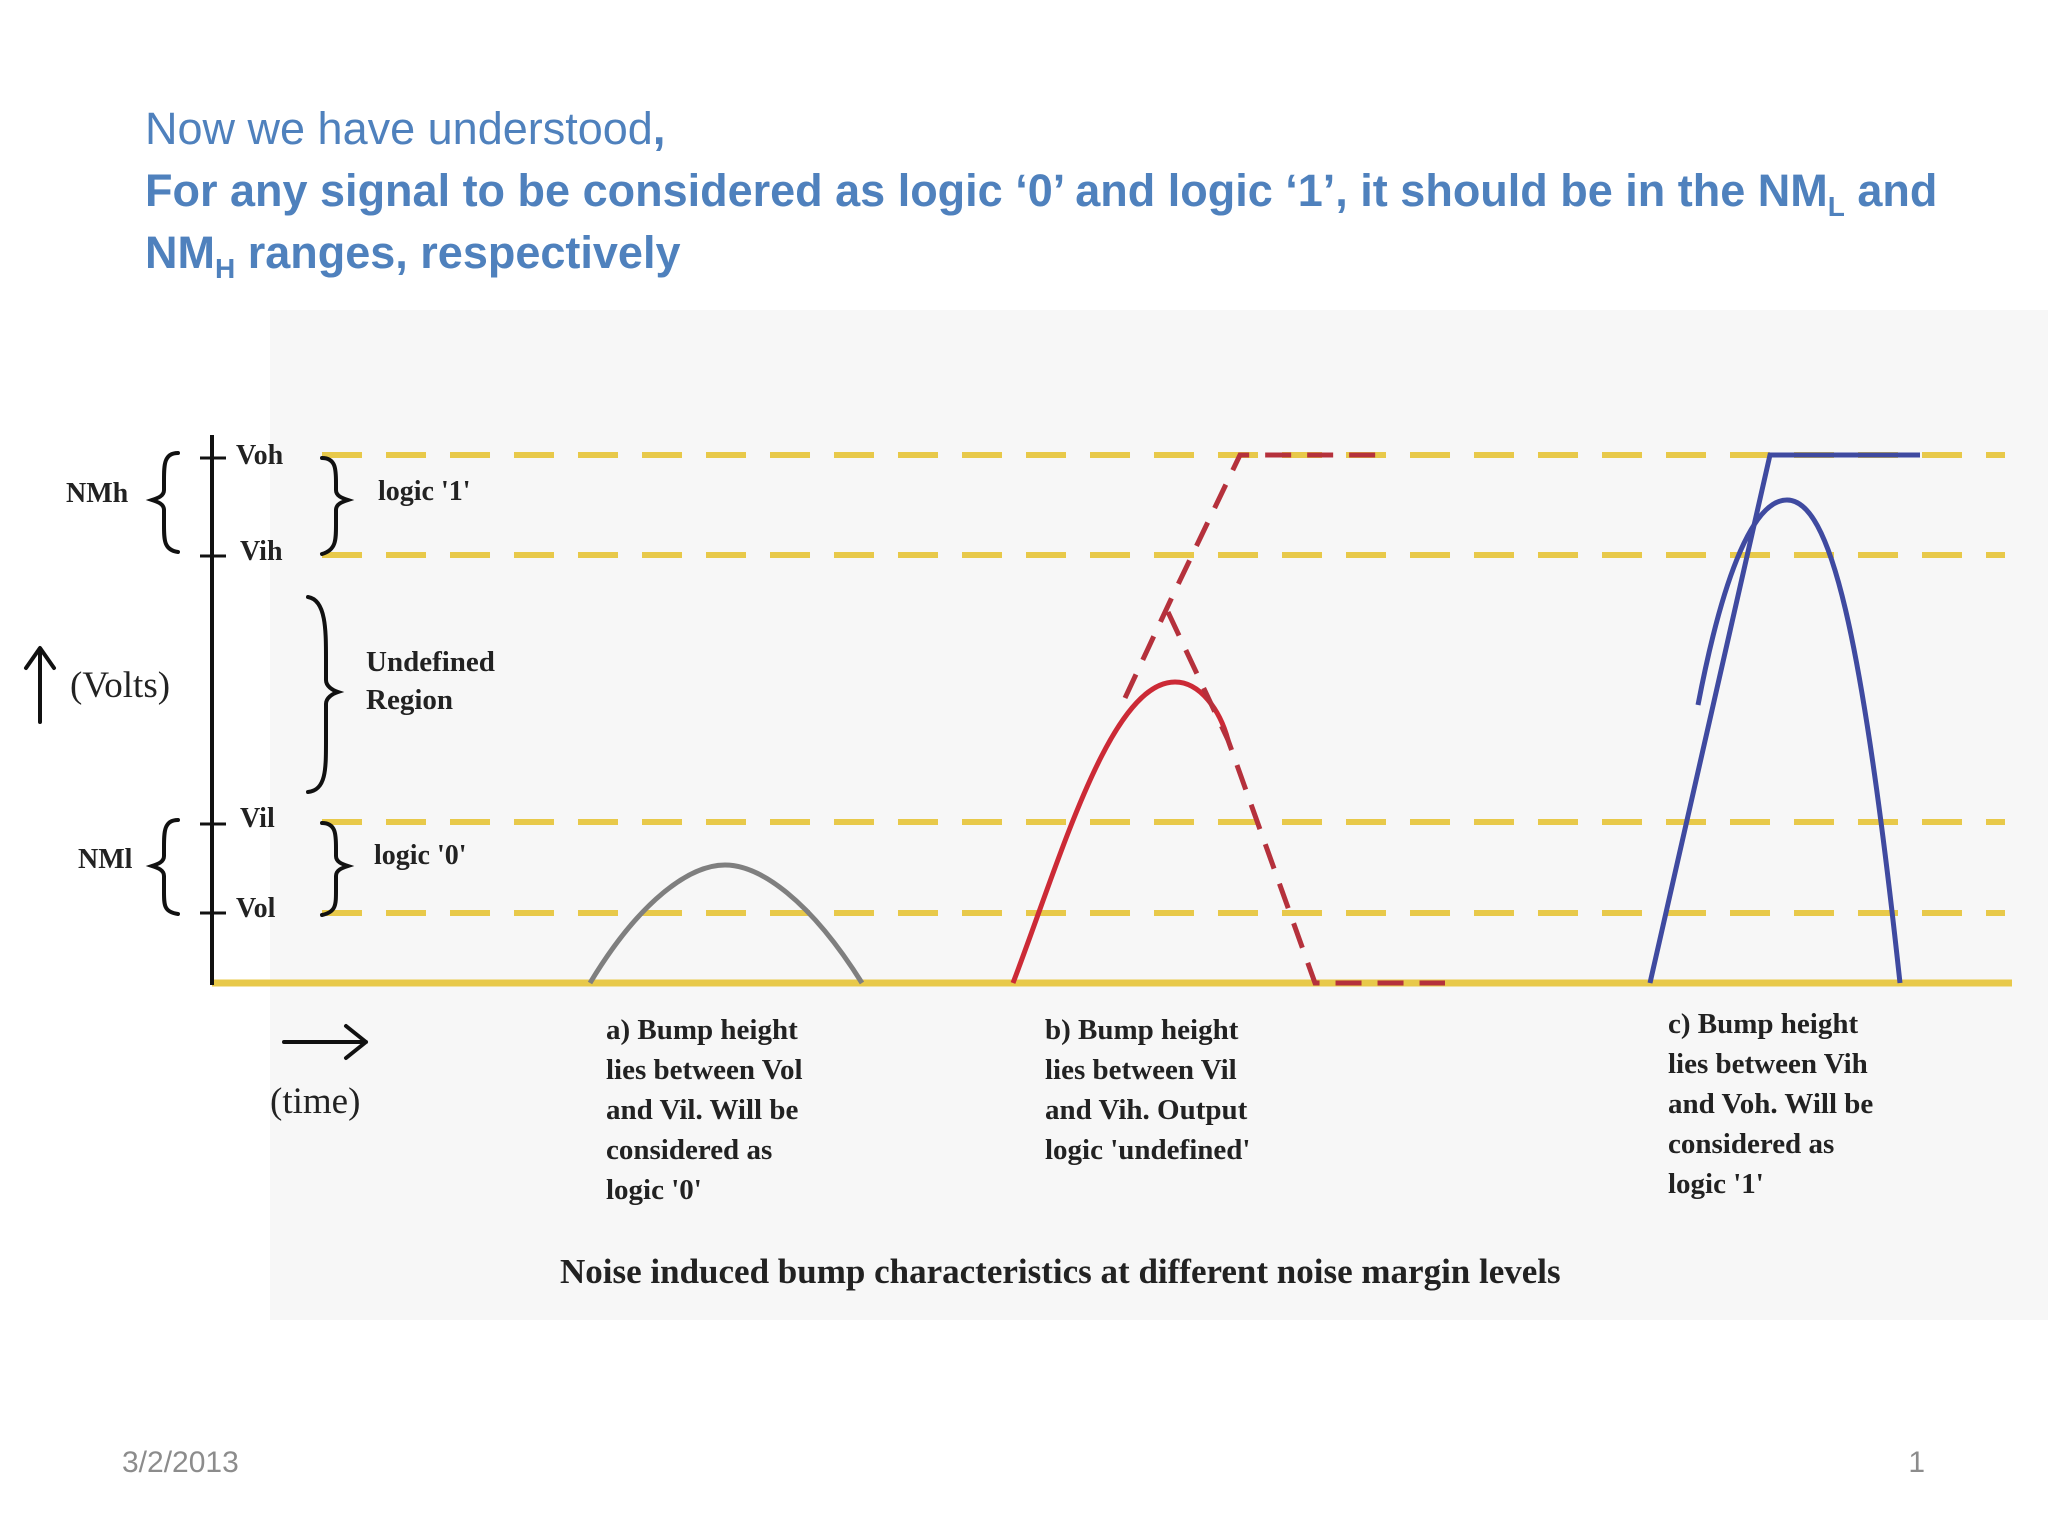 The width and height of the screenshot is (2048, 1536). What do you see at coordinates (430, 662) in the screenshot?
I see `undefined-region-label-line1: Undefined` at bounding box center [430, 662].